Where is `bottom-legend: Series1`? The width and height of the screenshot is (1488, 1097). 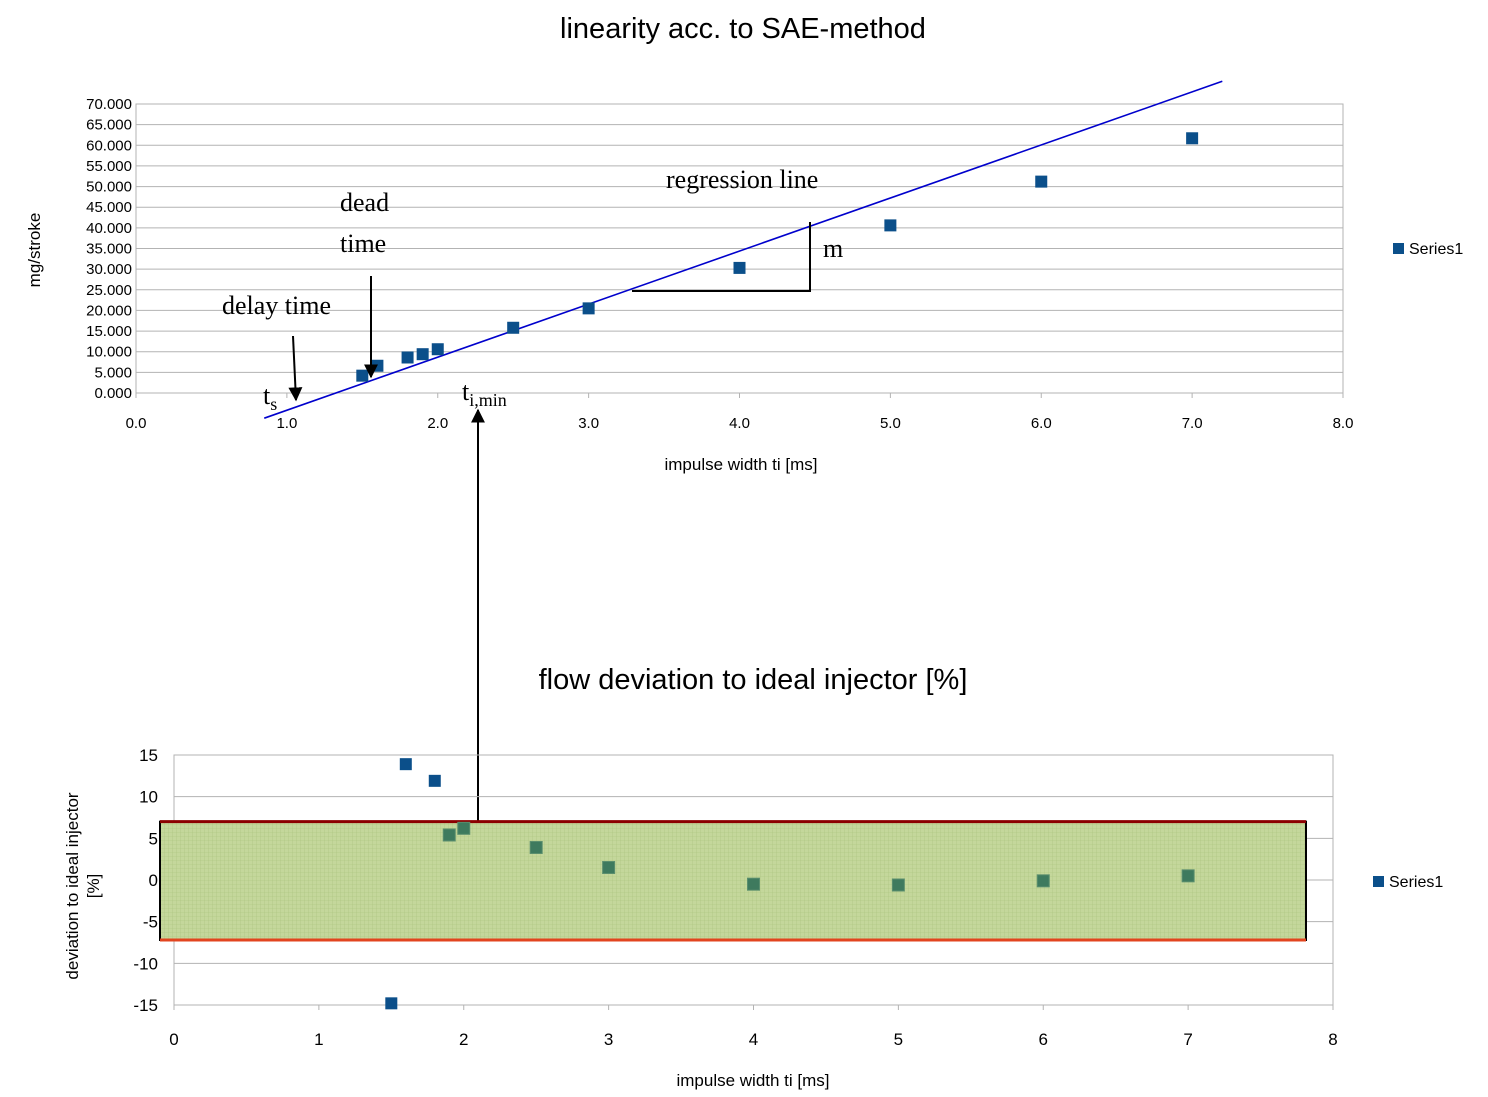
bottom-legend: Series1 is located at coordinates (1408, 882).